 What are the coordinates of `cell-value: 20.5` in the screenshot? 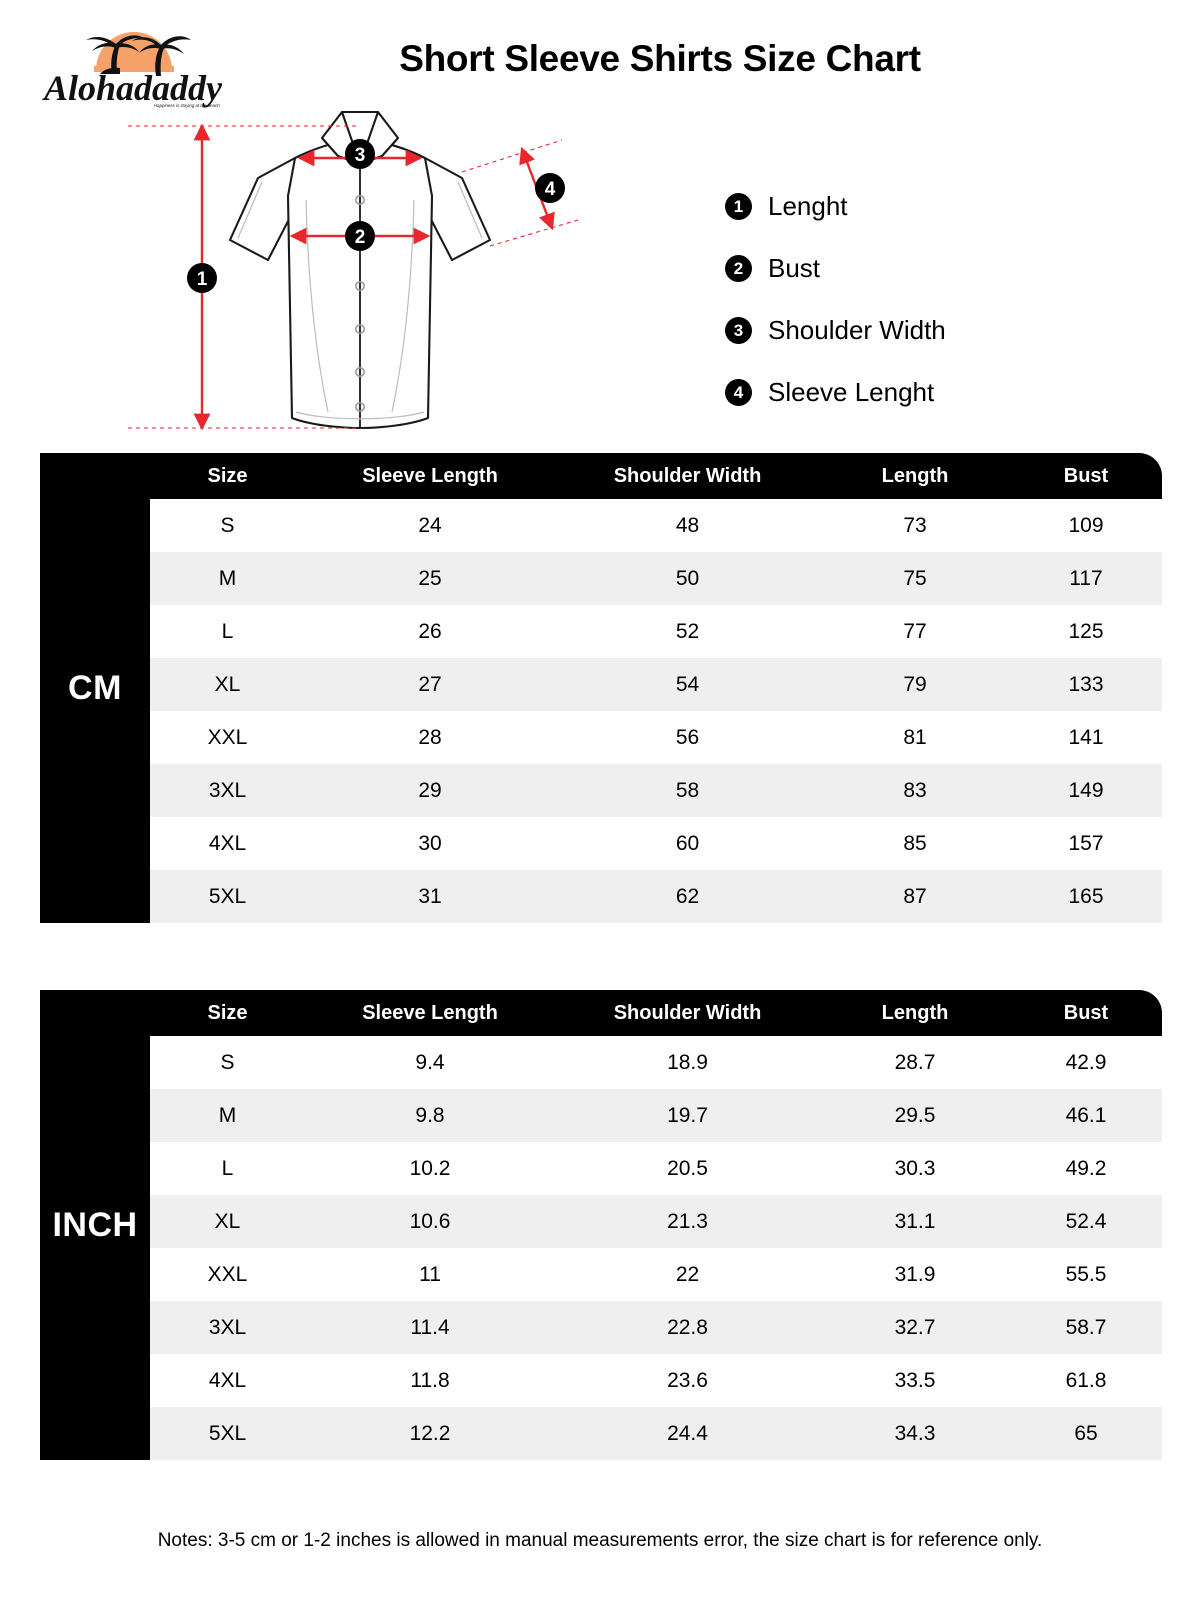 It's located at (687, 1168).